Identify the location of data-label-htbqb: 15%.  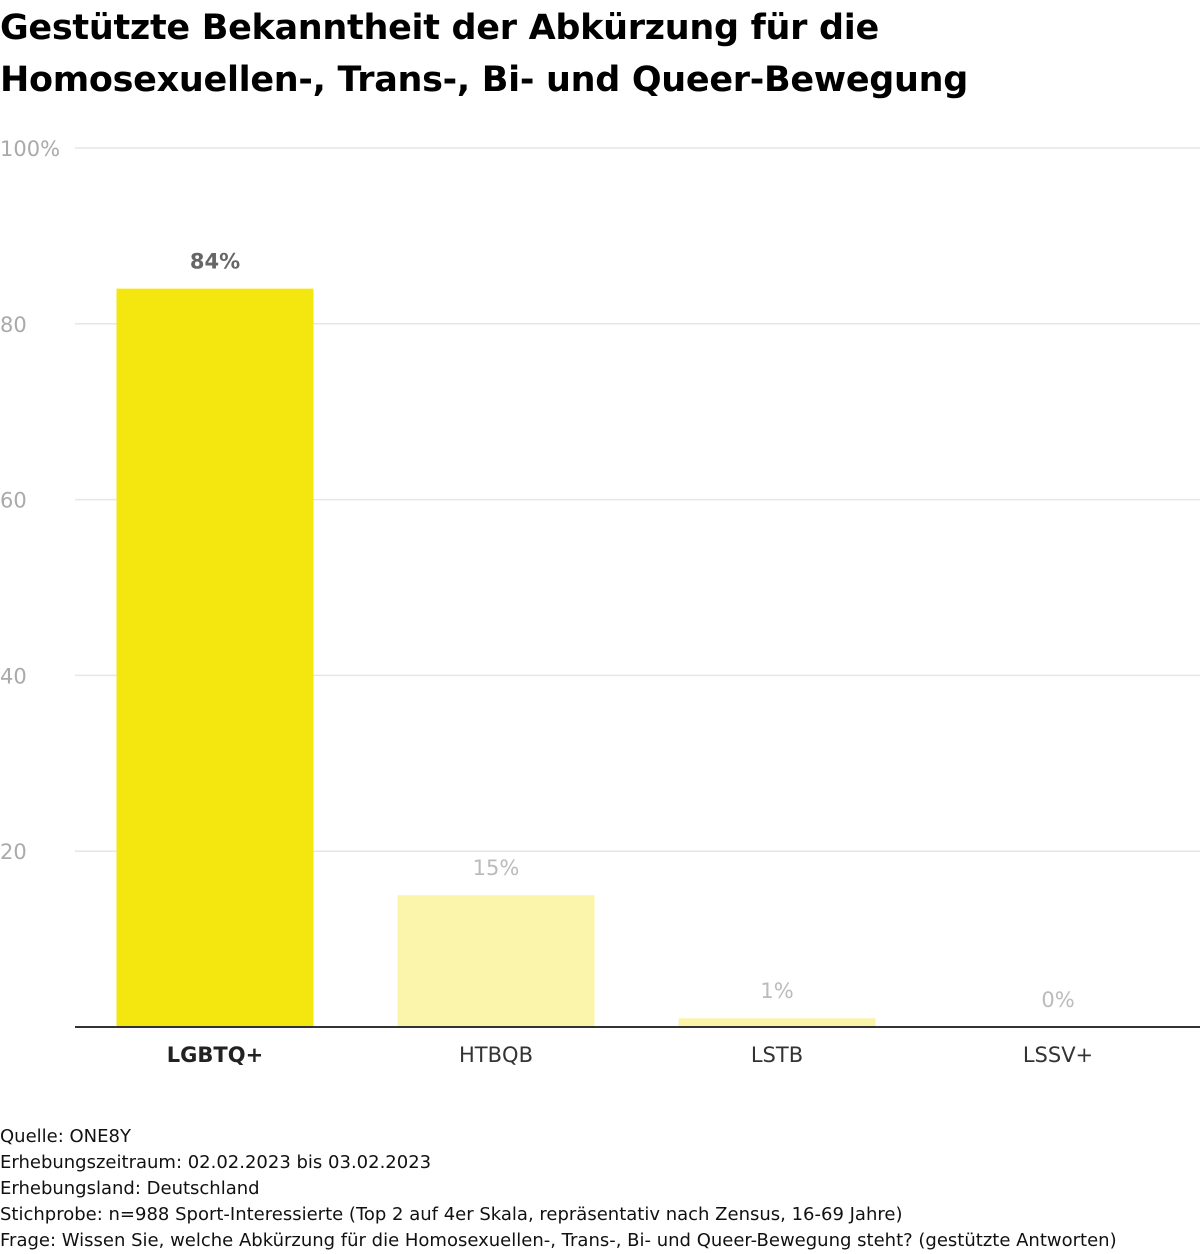
(496, 868).